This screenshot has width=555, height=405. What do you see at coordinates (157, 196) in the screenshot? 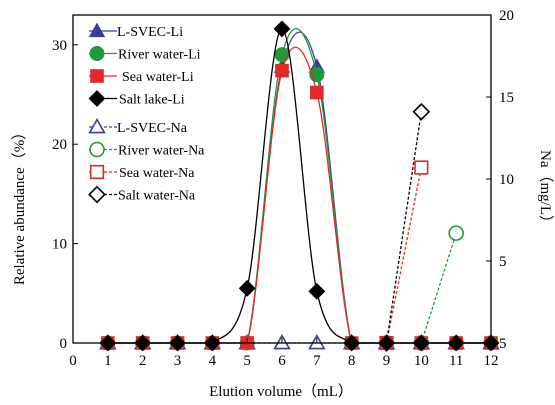
I see `legend-label: Salt water-Na` at bounding box center [157, 196].